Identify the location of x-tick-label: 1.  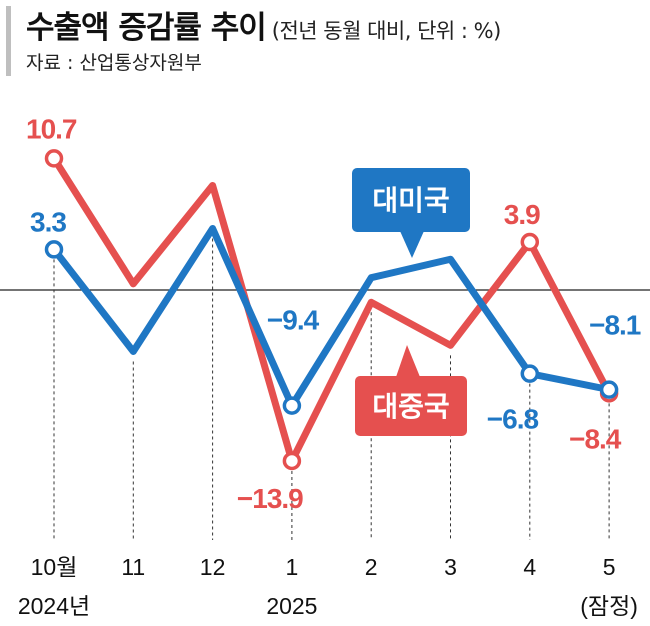
(292, 567).